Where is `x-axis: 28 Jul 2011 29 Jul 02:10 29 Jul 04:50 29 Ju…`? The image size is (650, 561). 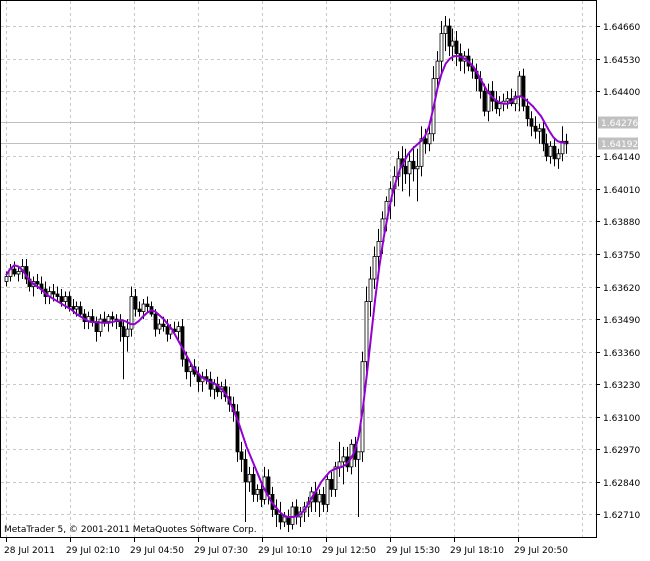
x-axis: 28 Jul 2011 29 Jul 02:10 29 Jul 04:50 29 Ju… is located at coordinates (286, 546).